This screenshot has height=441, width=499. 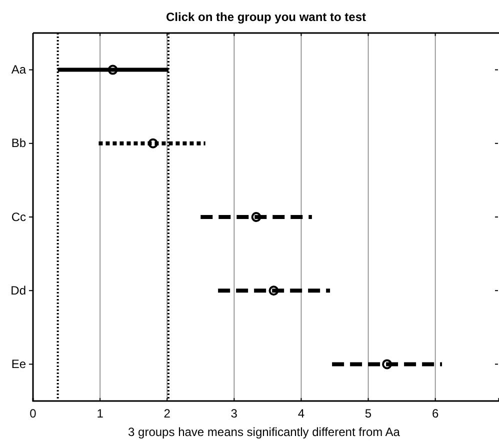 What do you see at coordinates (33, 413) in the screenshot?
I see `x-tick-label: 0` at bounding box center [33, 413].